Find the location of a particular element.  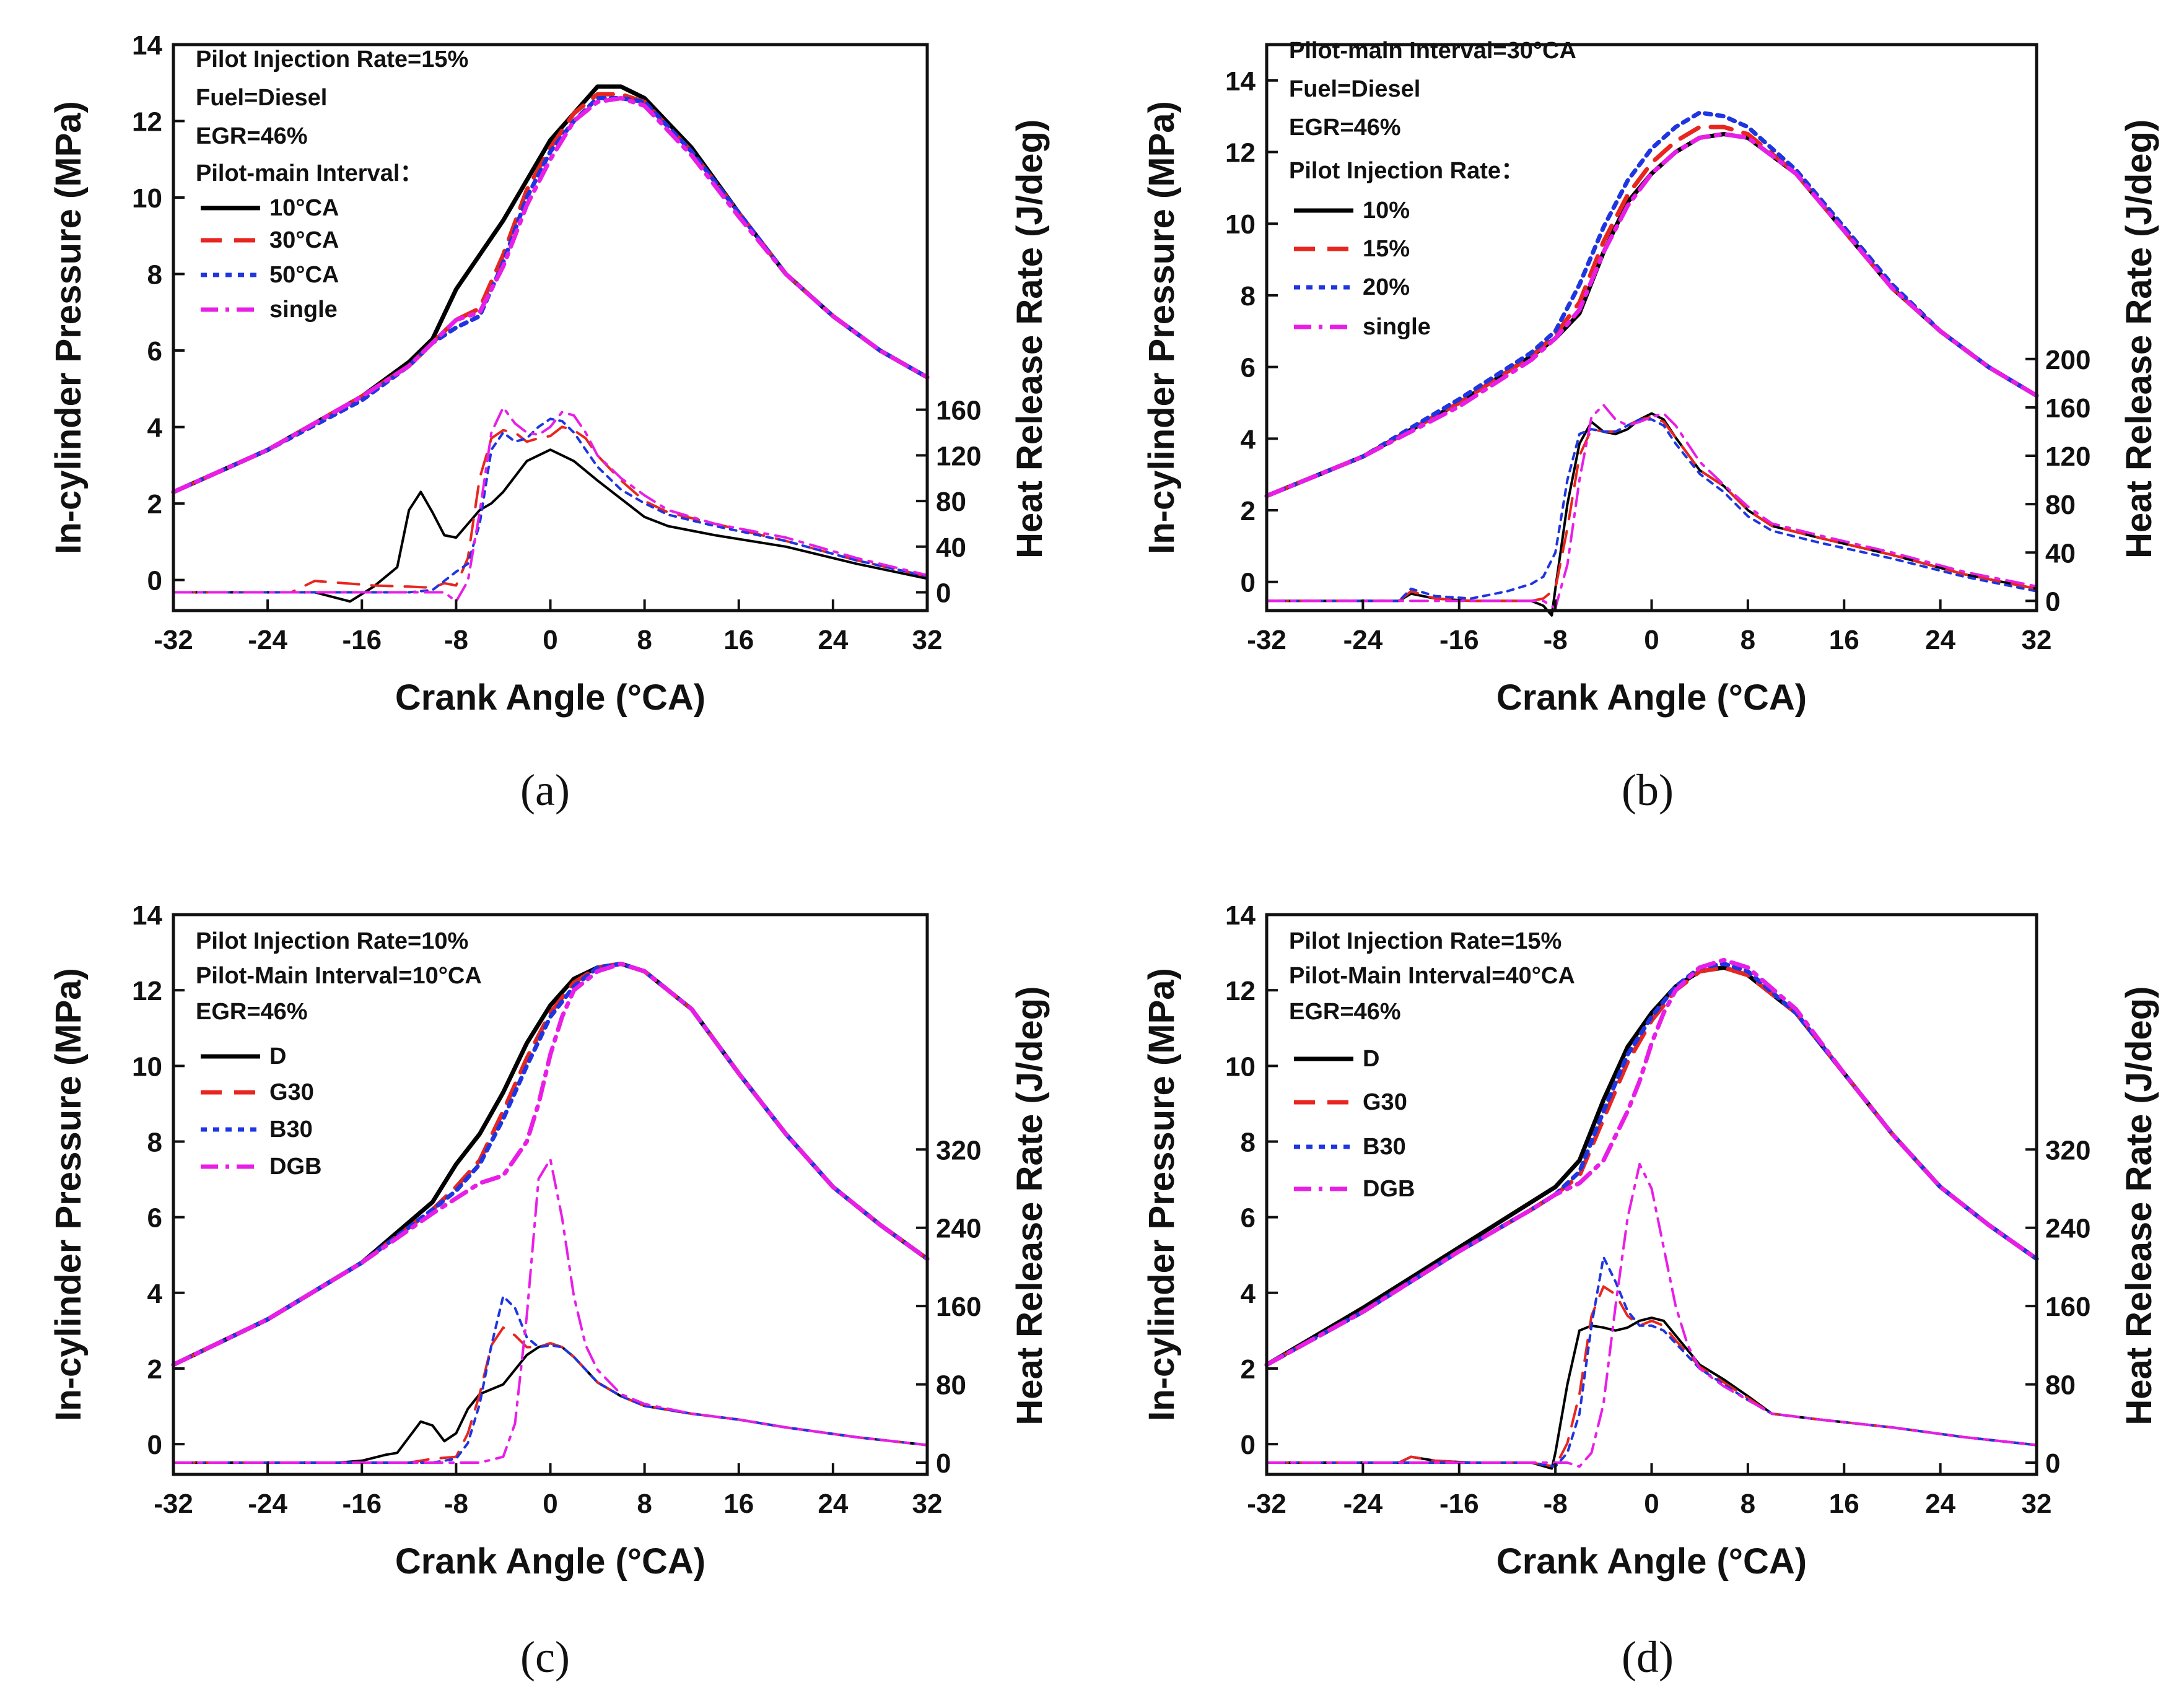

panel-d-legend-label-3: B30 is located at coordinates (1385, 1147).